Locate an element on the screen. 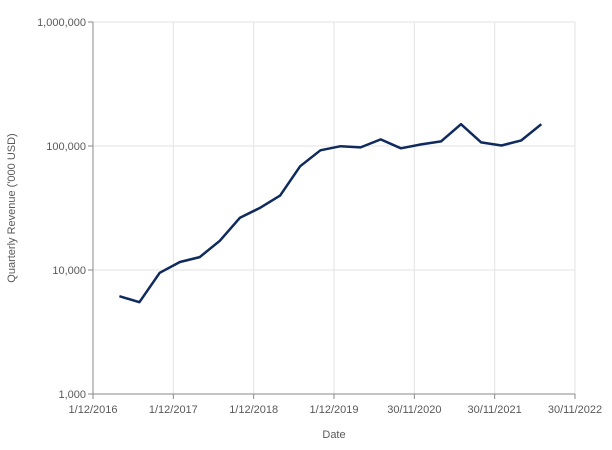  x-tick-label: 30/11/2022 is located at coordinates (575, 410).